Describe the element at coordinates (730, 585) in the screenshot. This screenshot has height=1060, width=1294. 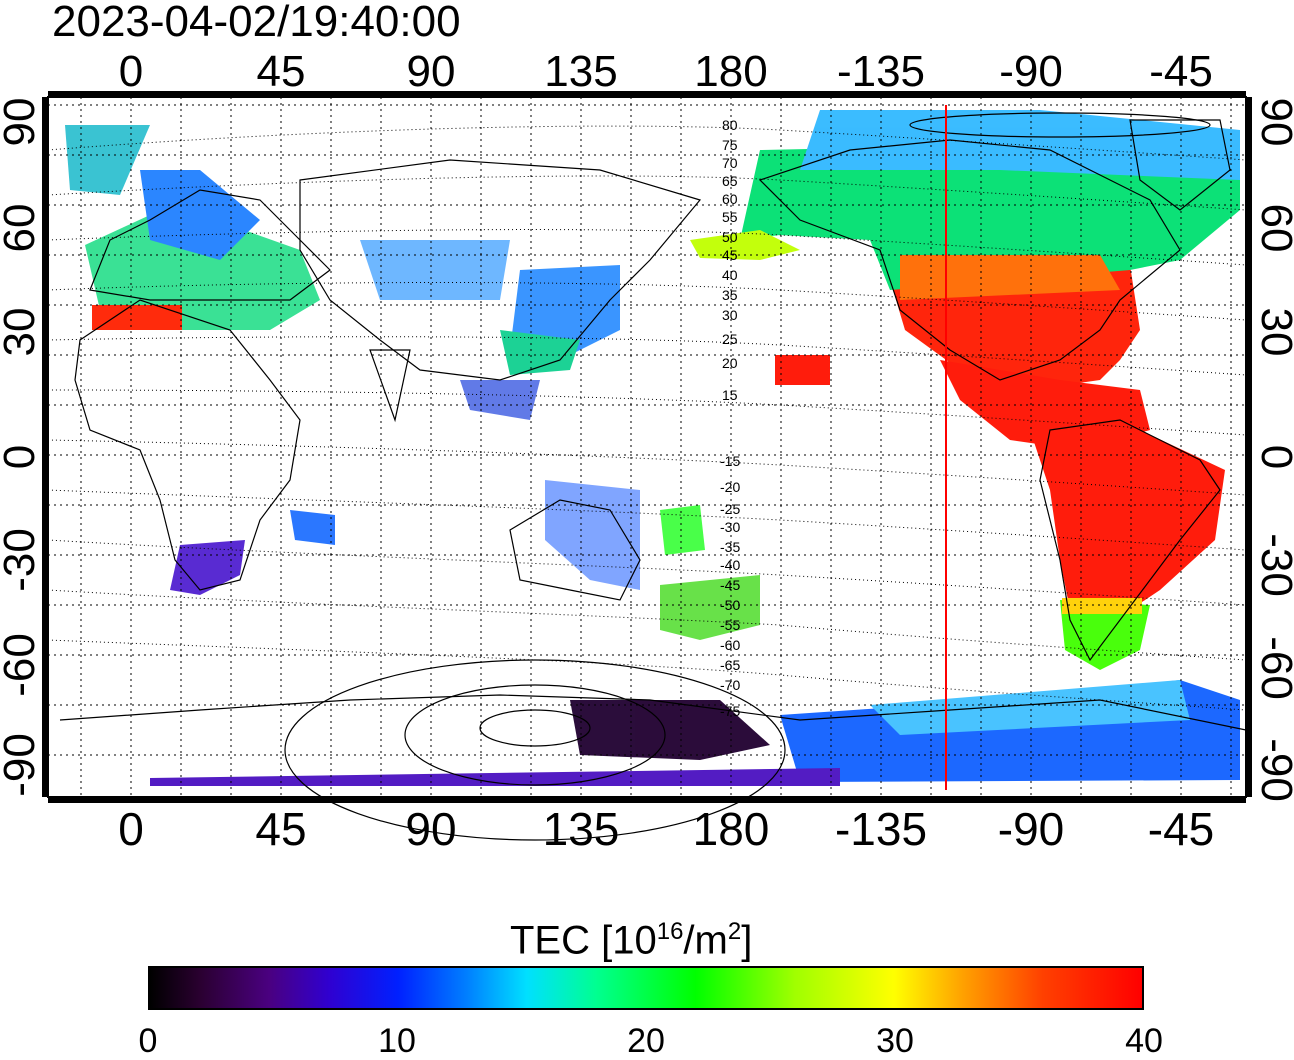
I see `mag-lat-label: -45` at that location.